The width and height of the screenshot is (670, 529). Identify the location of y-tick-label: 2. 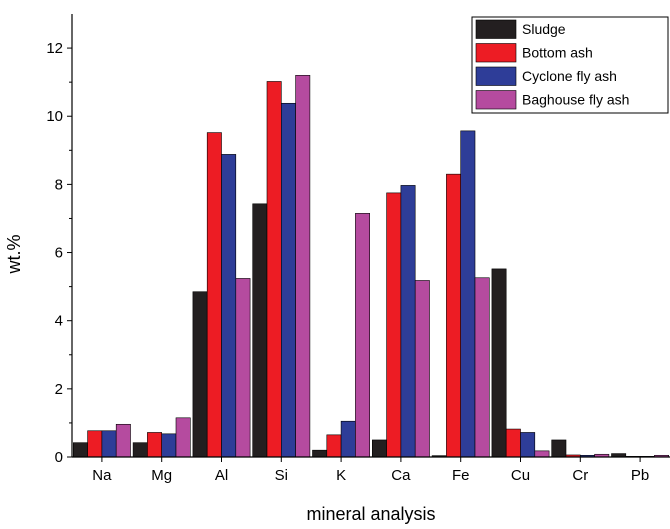
(59, 389).